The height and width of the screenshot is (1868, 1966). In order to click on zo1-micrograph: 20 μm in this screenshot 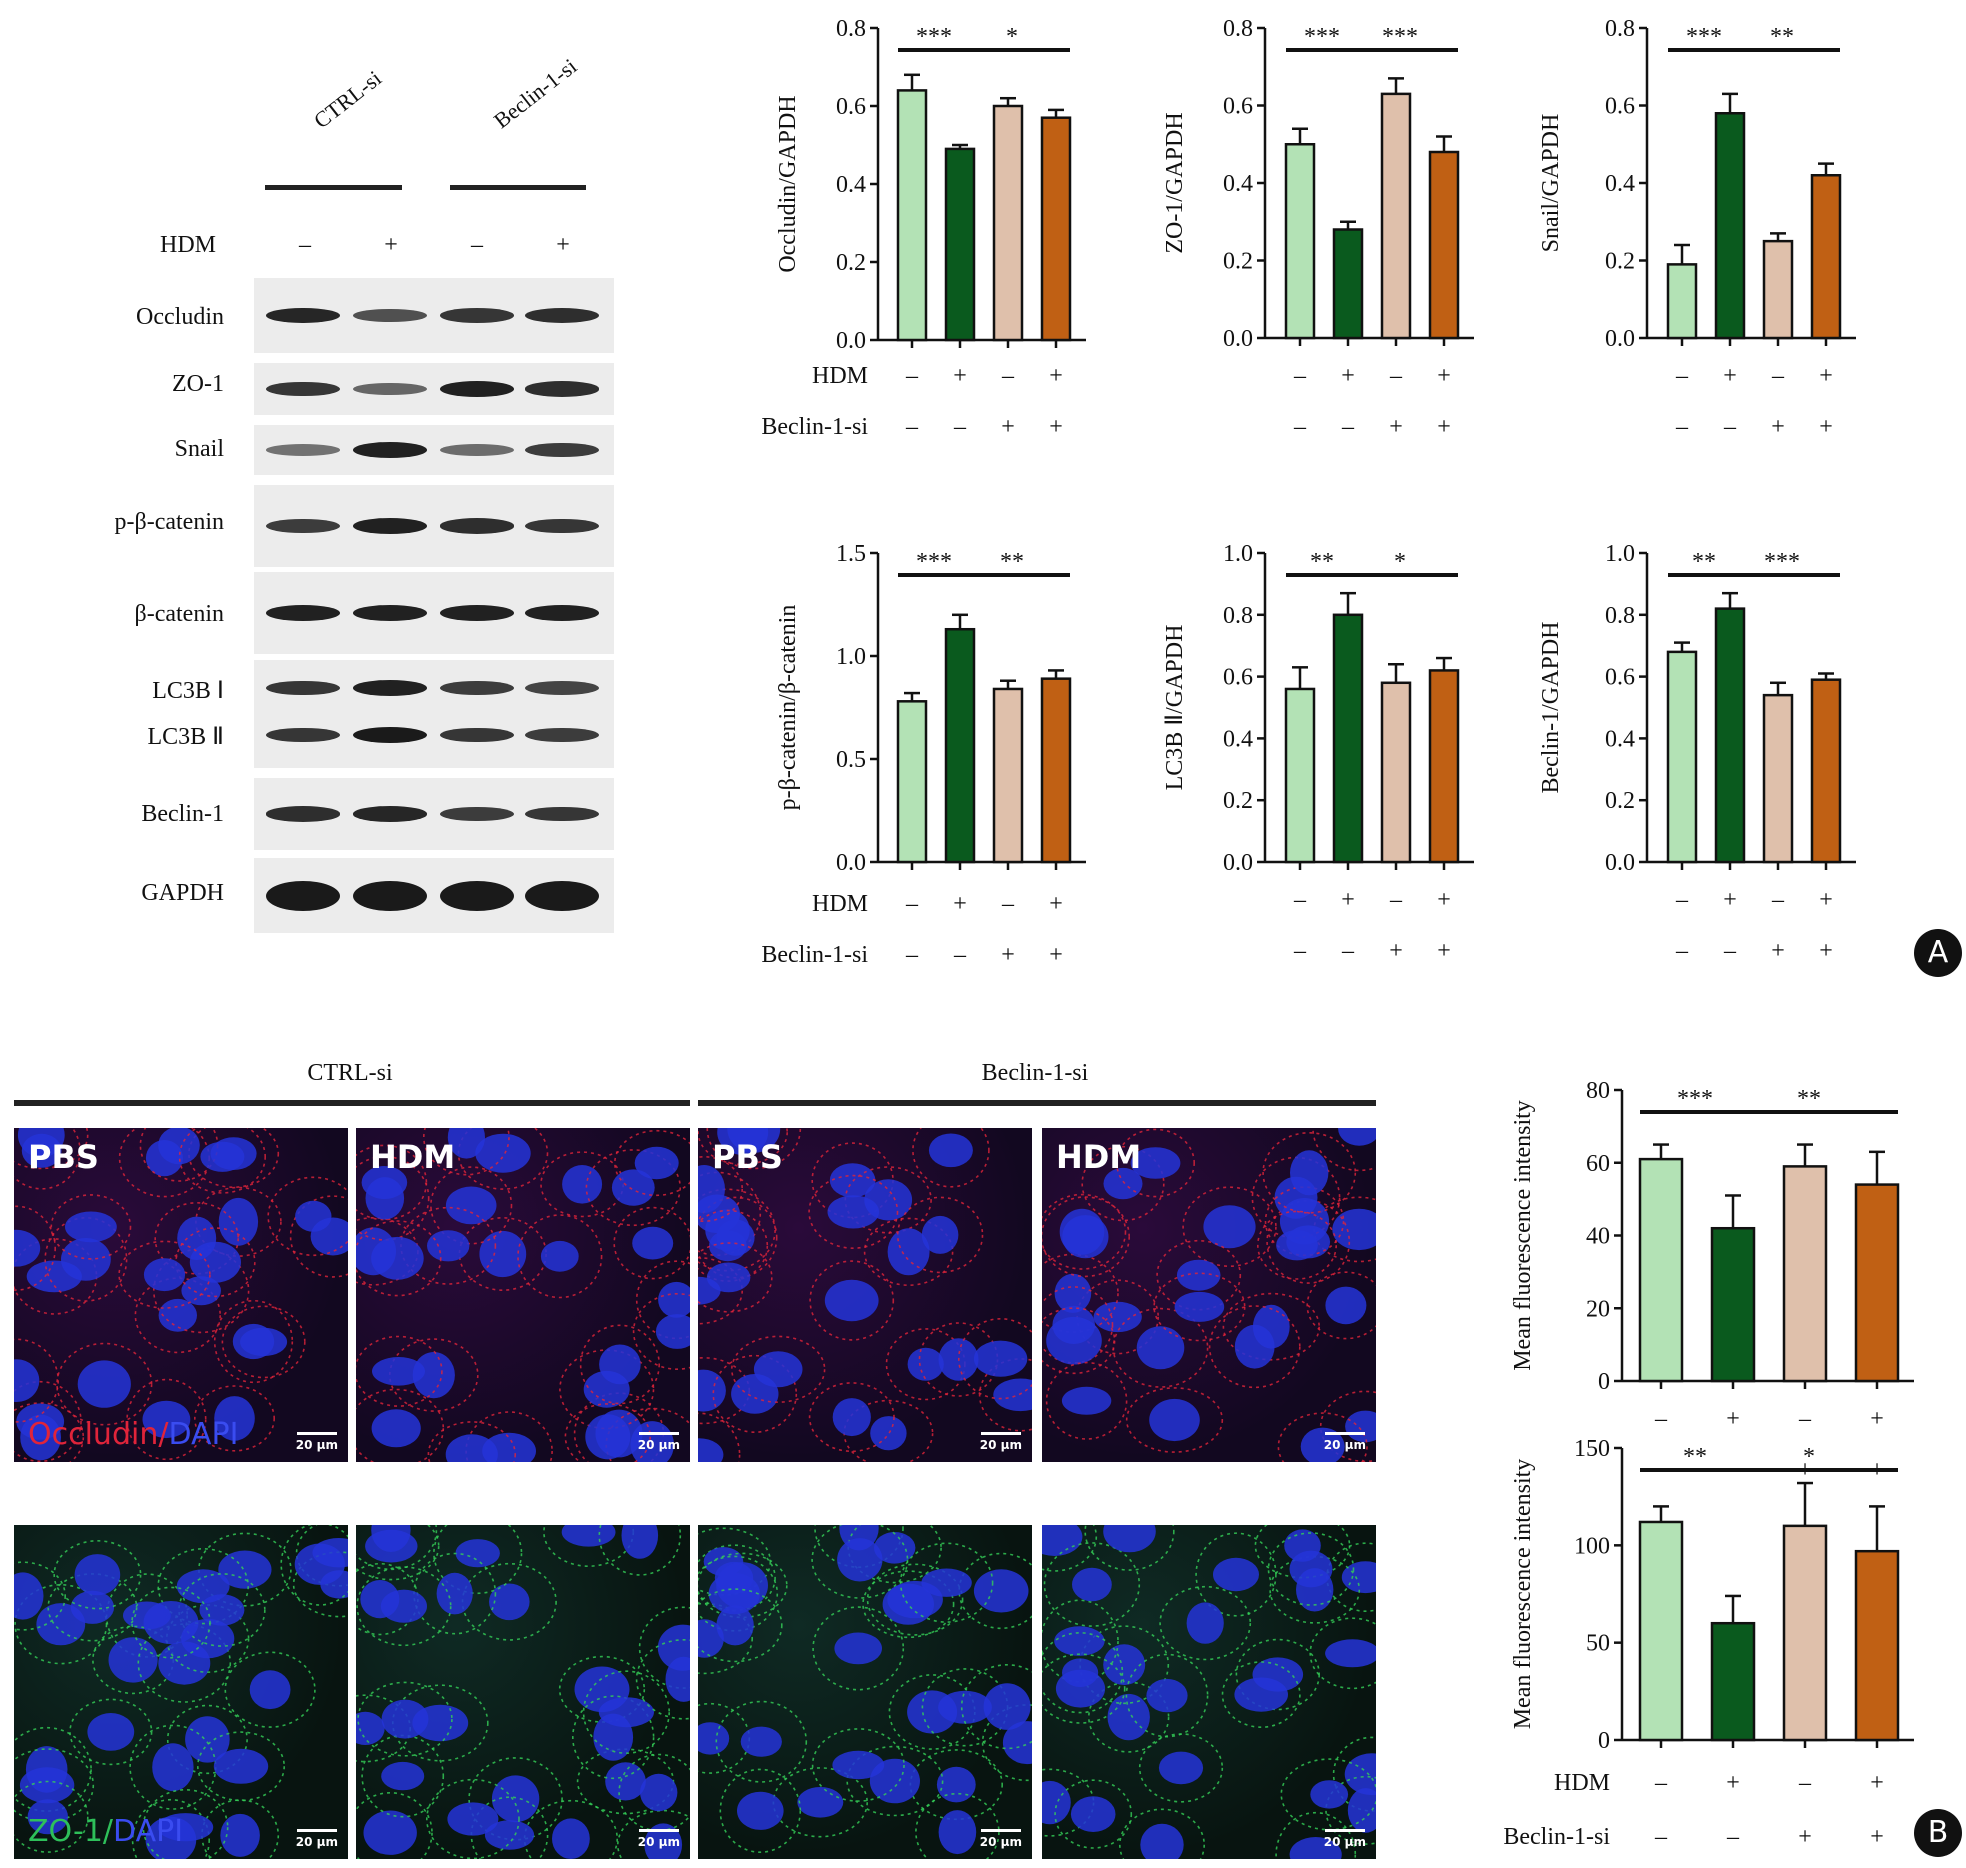, I will do `click(865, 1692)`.